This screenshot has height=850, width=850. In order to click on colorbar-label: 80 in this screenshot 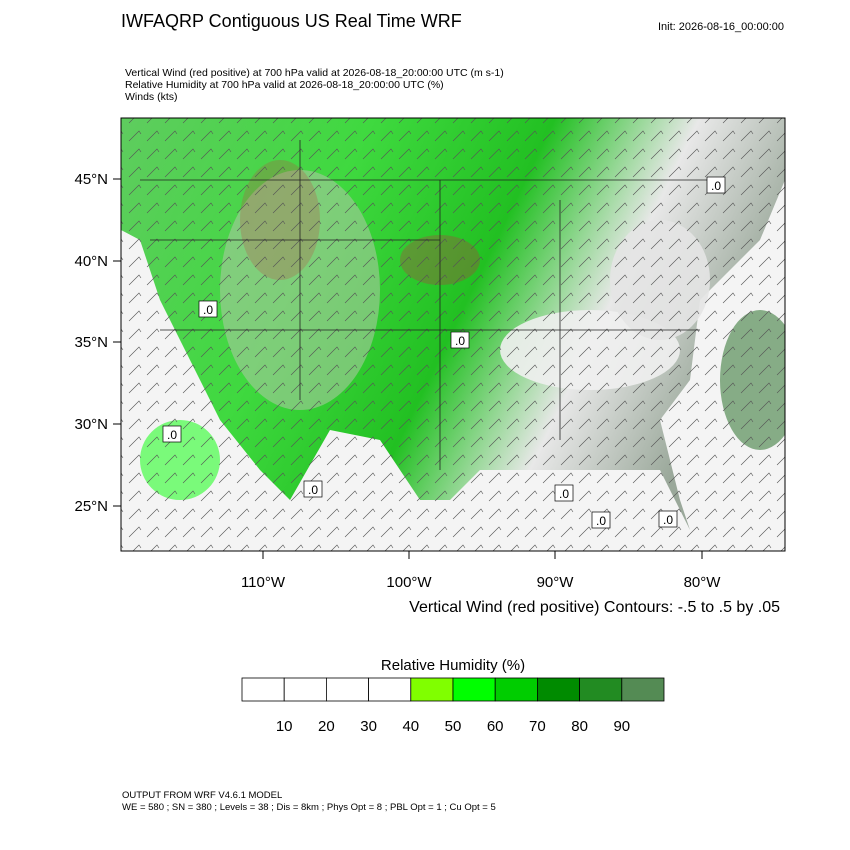, I will do `click(579, 726)`.